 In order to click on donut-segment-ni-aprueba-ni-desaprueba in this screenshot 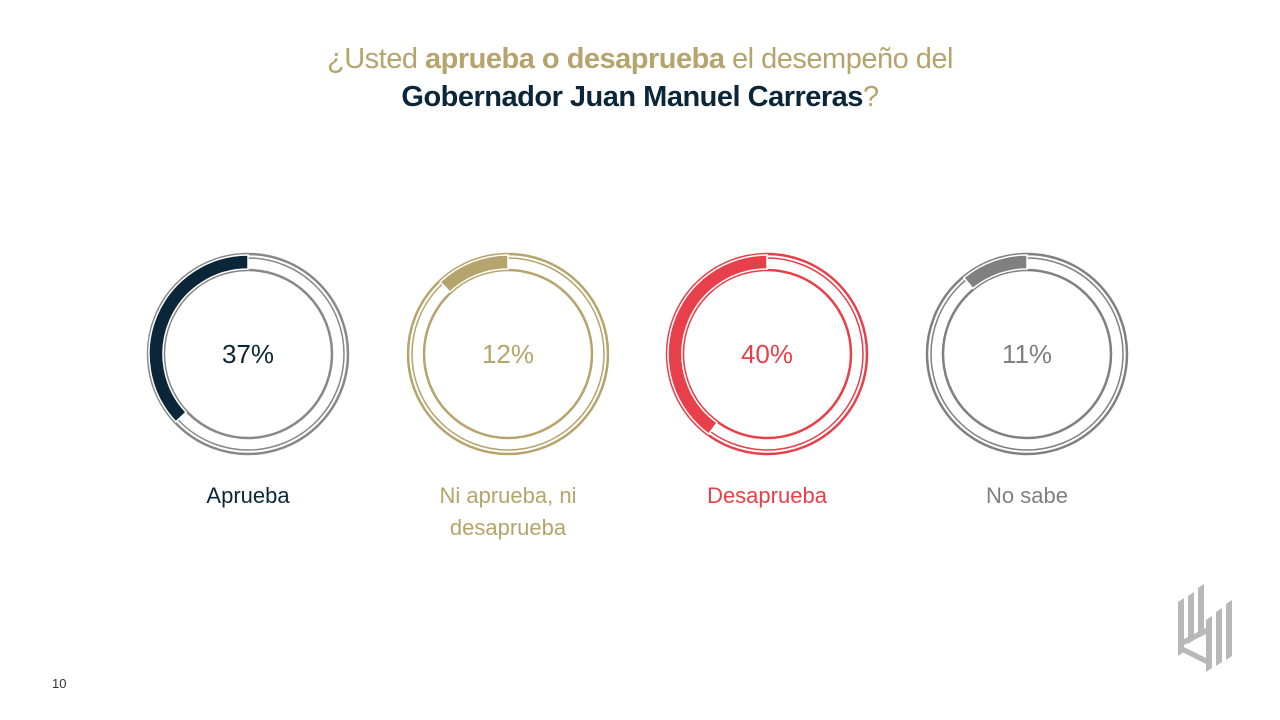, I will do `click(474, 274)`.